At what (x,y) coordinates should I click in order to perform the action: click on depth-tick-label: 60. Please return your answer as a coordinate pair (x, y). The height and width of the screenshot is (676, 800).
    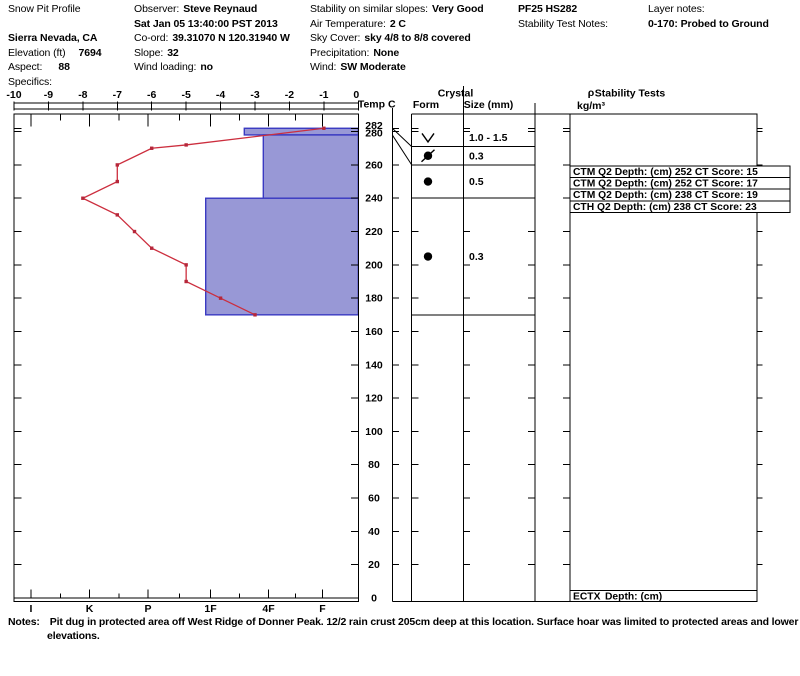
    Looking at the image, I should click on (374, 499).